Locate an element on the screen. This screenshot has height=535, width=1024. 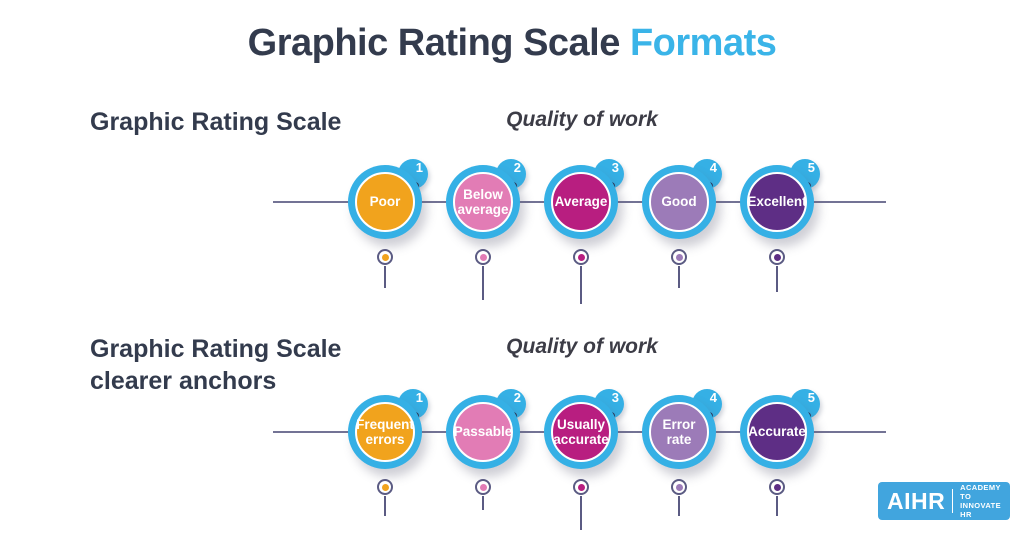
page-title-main: Graphic Rating Scale is located at coordinates (438, 43).